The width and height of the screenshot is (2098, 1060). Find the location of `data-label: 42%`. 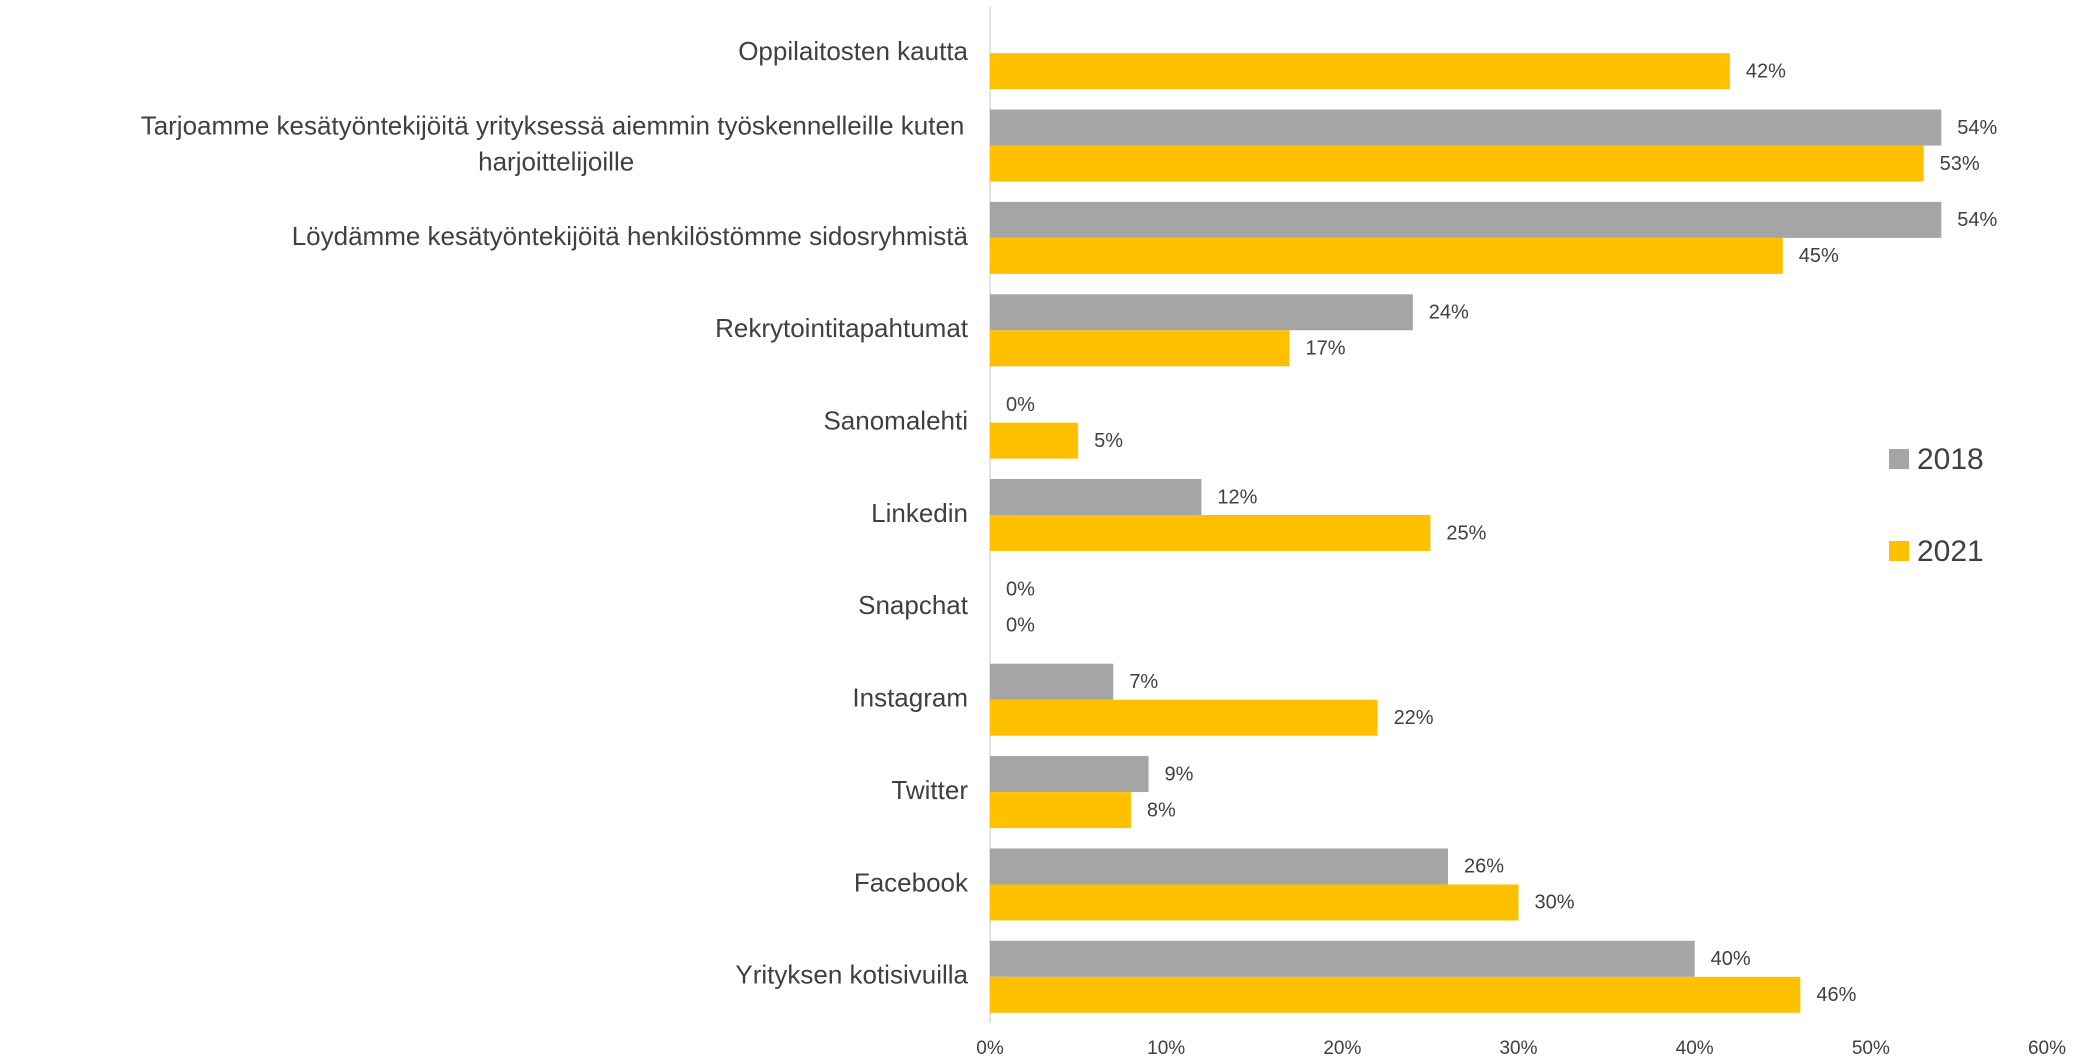

data-label: 42% is located at coordinates (1766, 71).